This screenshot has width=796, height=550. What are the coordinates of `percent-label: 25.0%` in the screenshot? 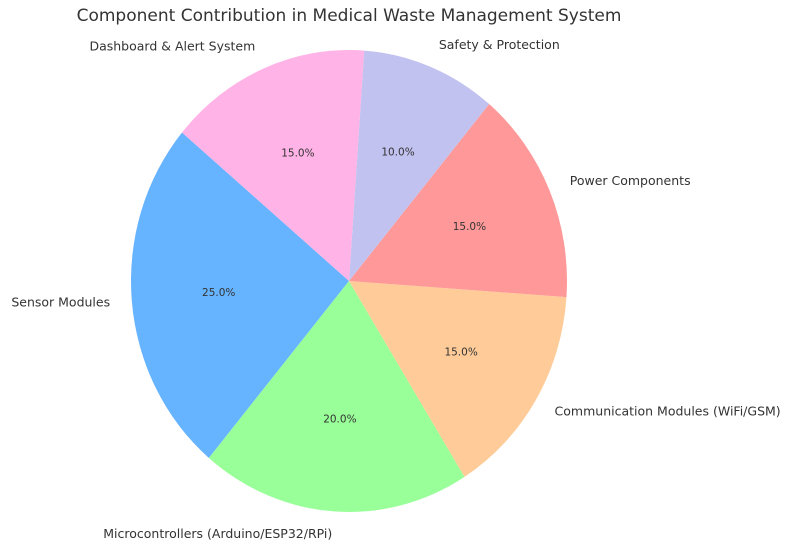 It's located at (218, 293).